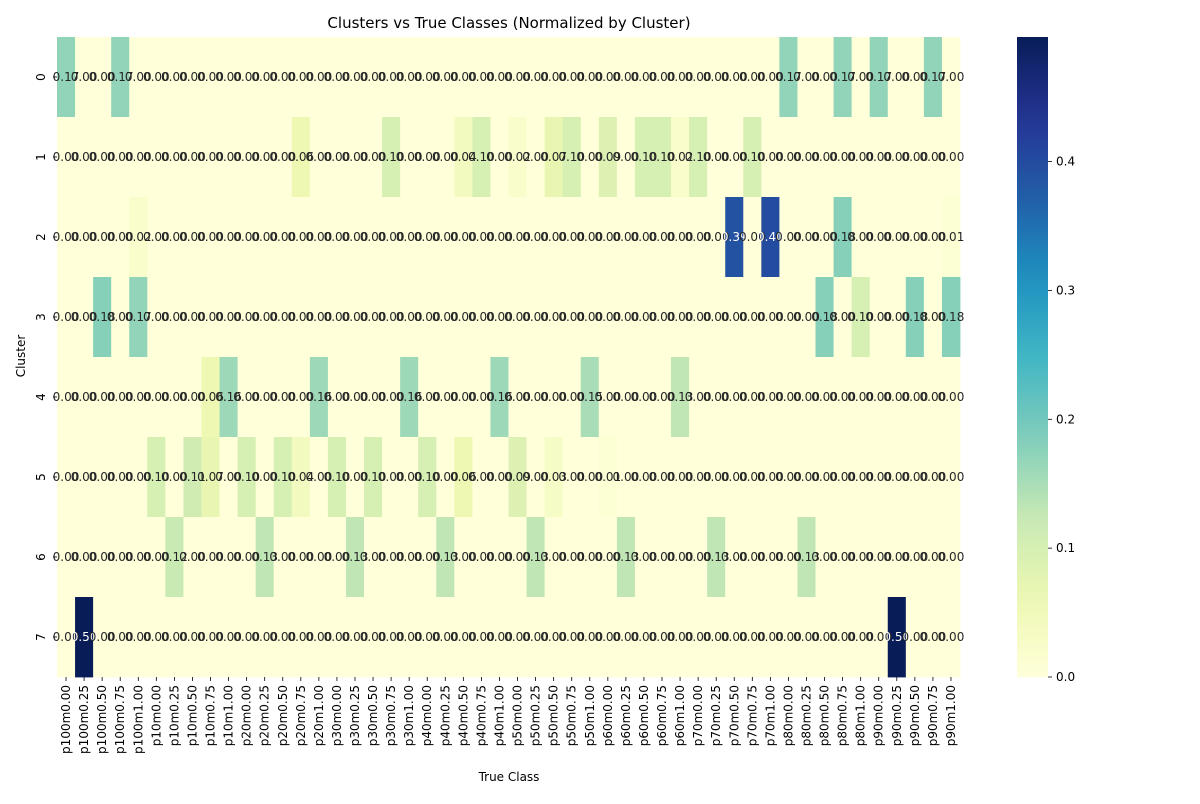  I want to click on heatmap-cell-r2-p30m1.00, so click(409, 237).